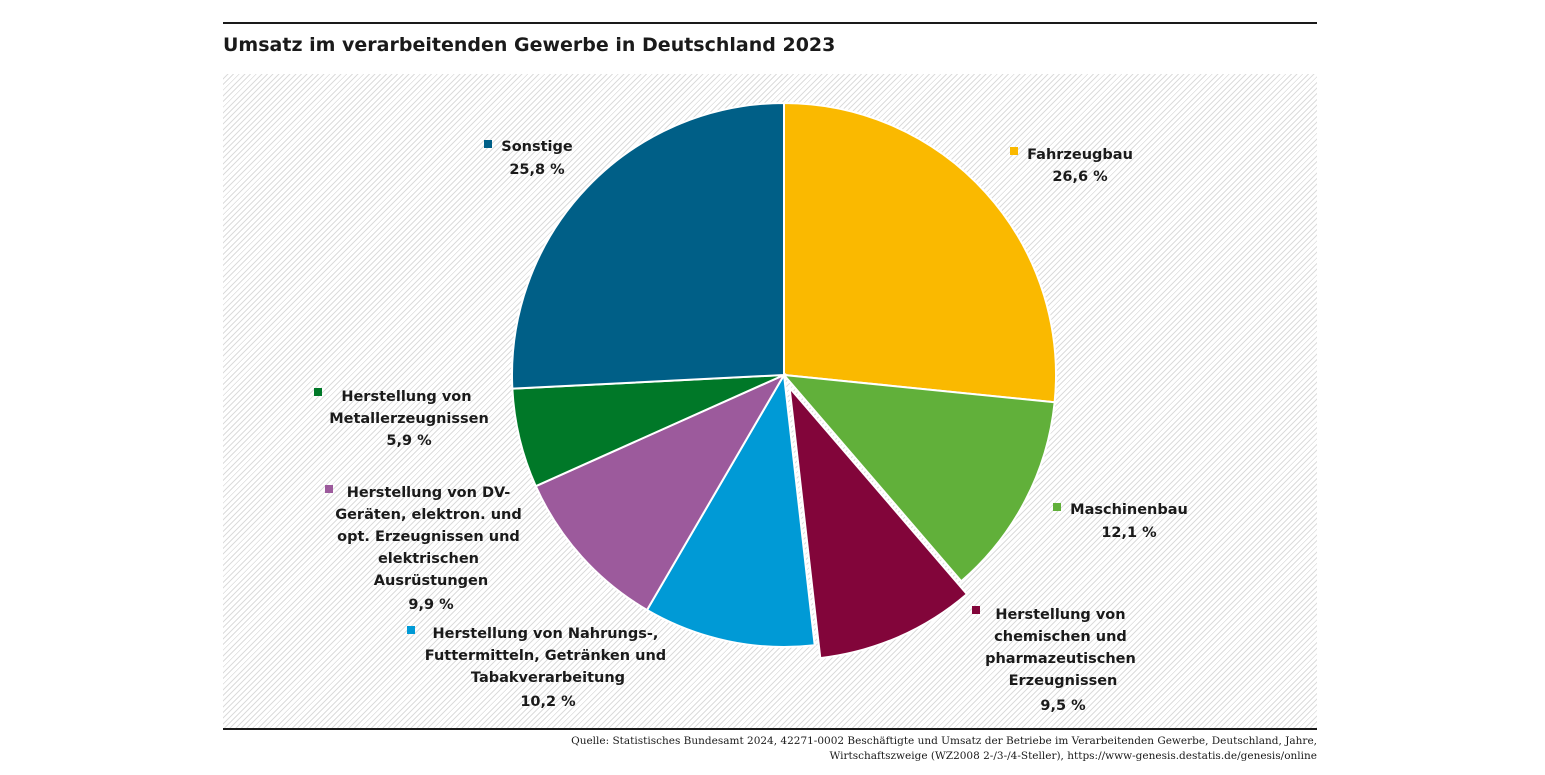  What do you see at coordinates (431, 605) in the screenshot?
I see `label-dv-value: 9,9 %` at bounding box center [431, 605].